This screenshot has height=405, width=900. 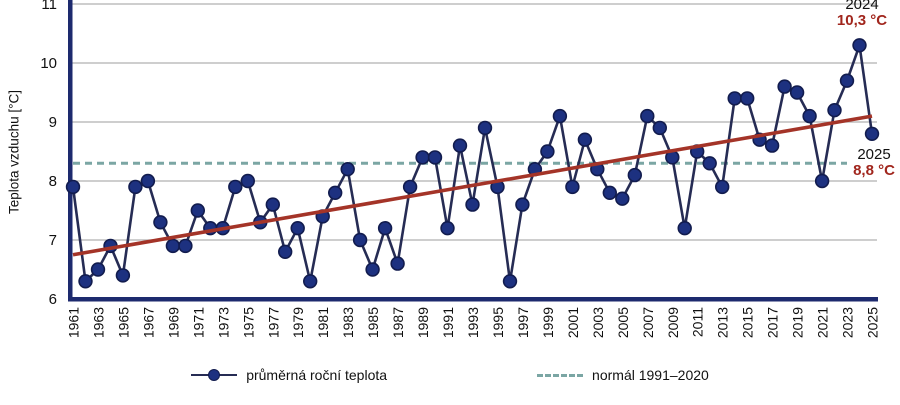 What do you see at coordinates (48, 63) in the screenshot?
I see `svg-text: 10` at bounding box center [48, 63].